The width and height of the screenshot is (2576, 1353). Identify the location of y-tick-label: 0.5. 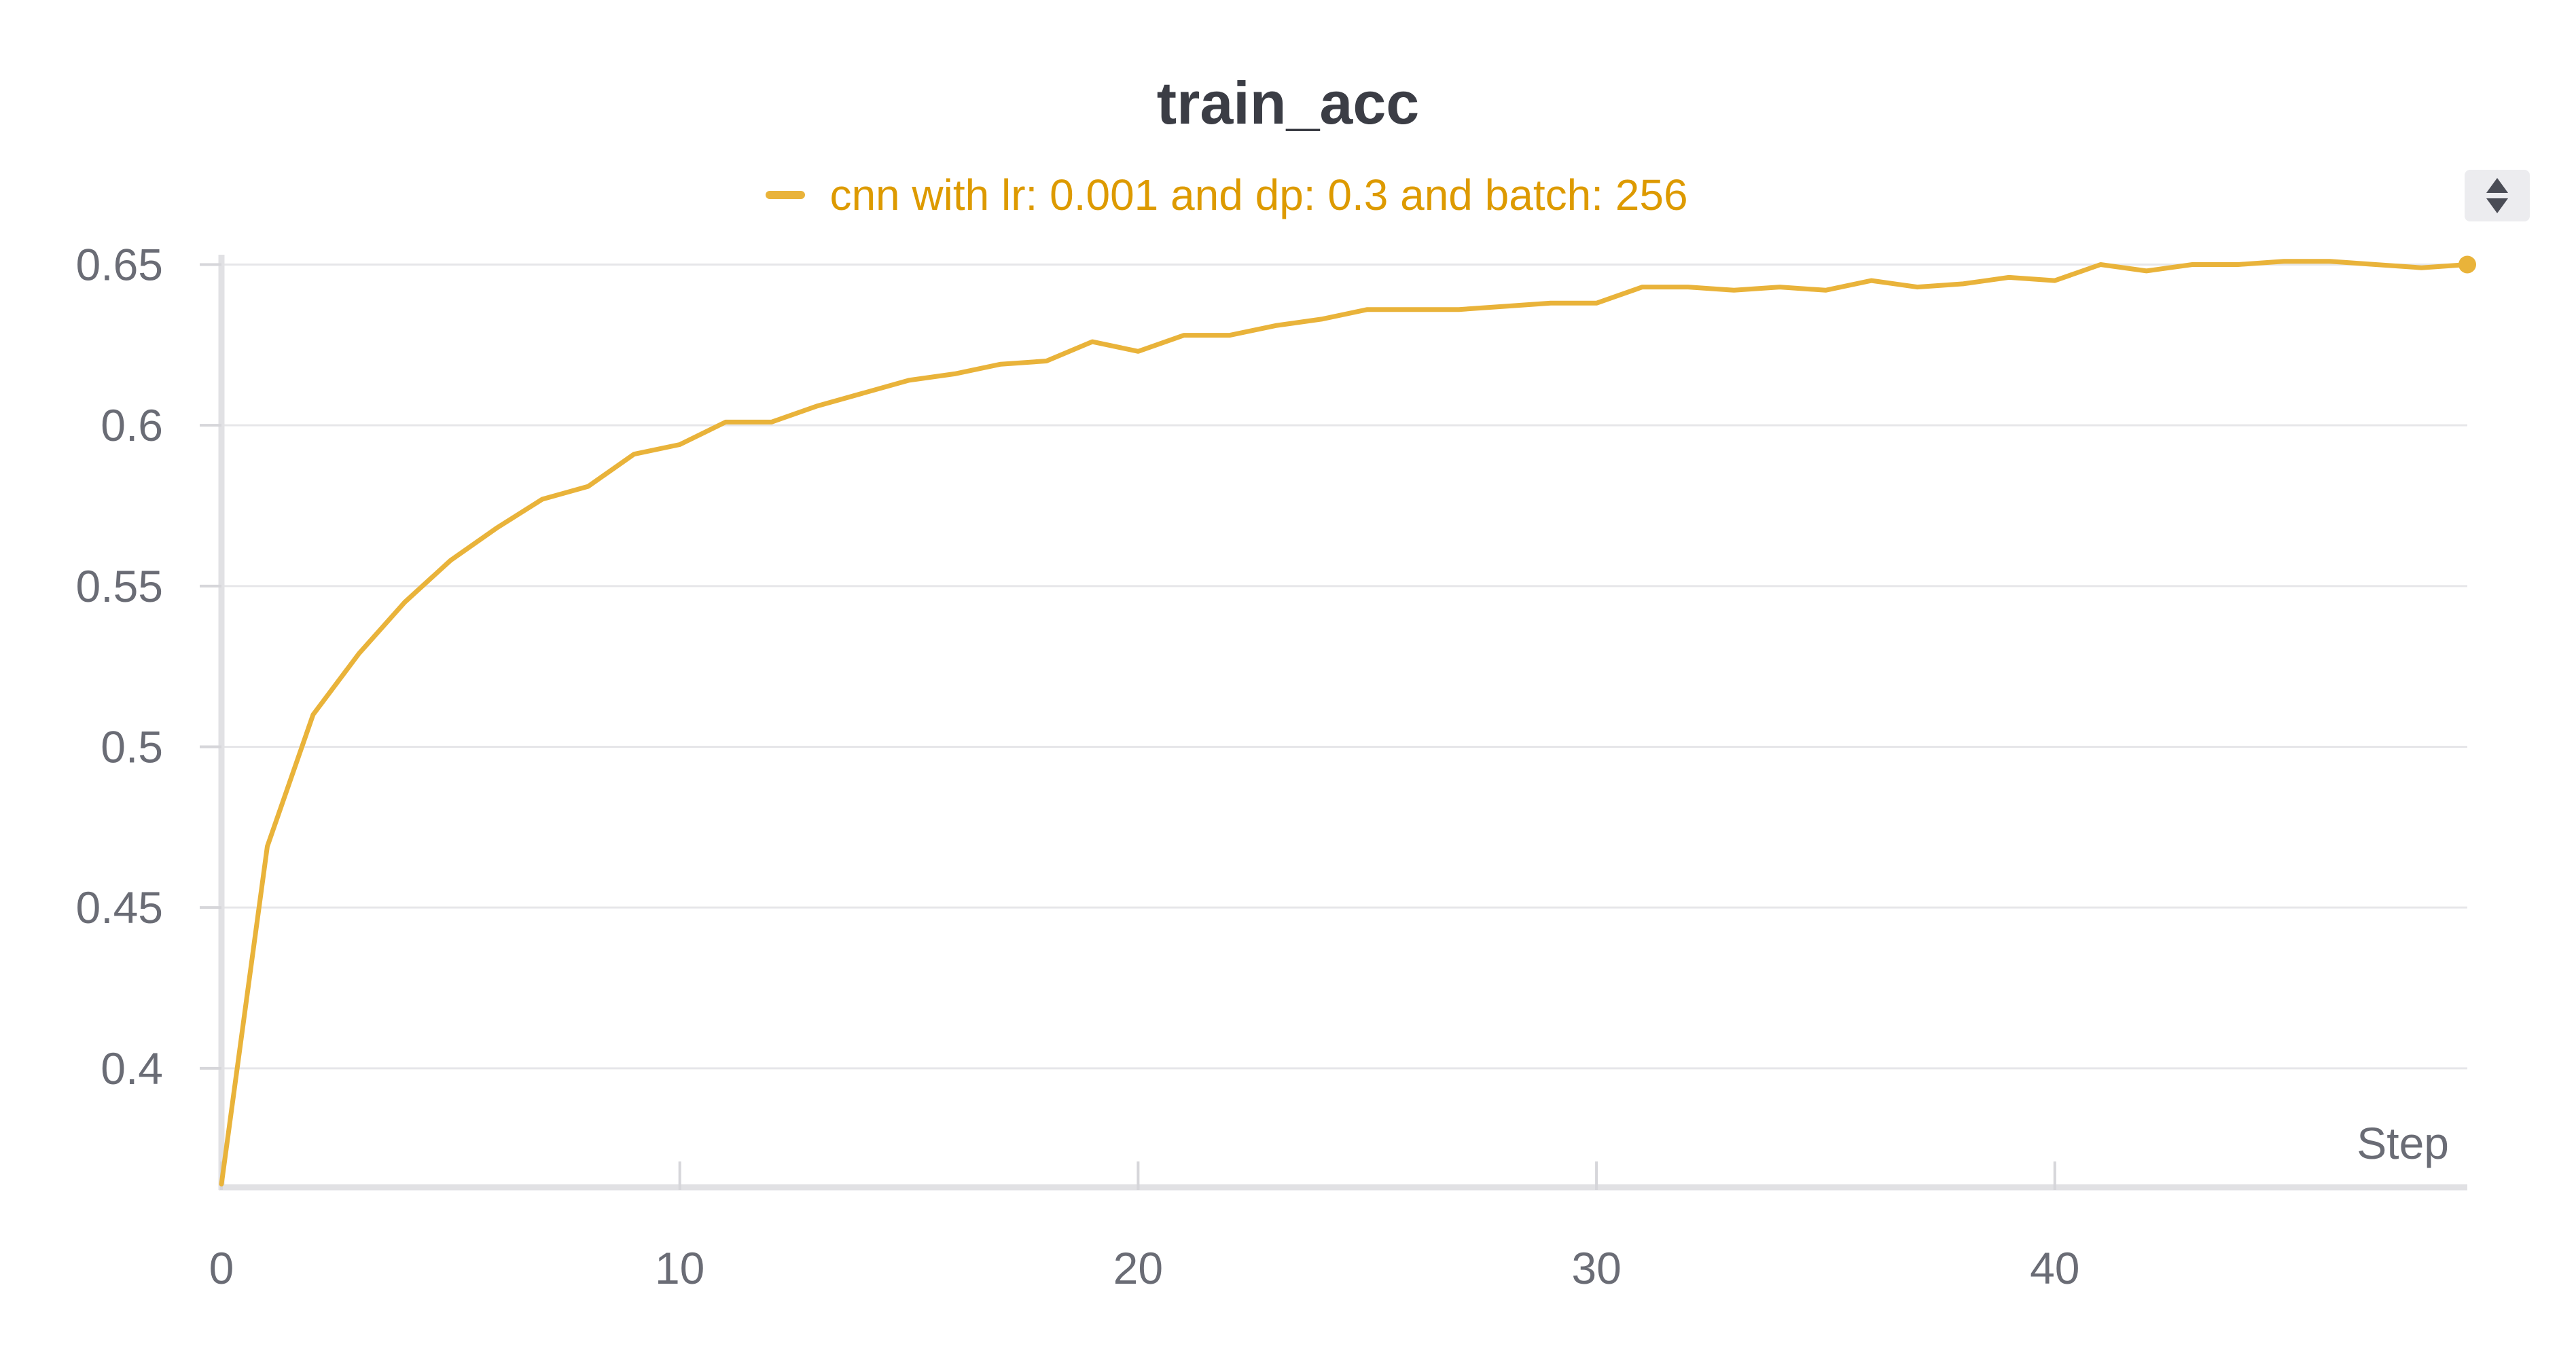
(132, 747).